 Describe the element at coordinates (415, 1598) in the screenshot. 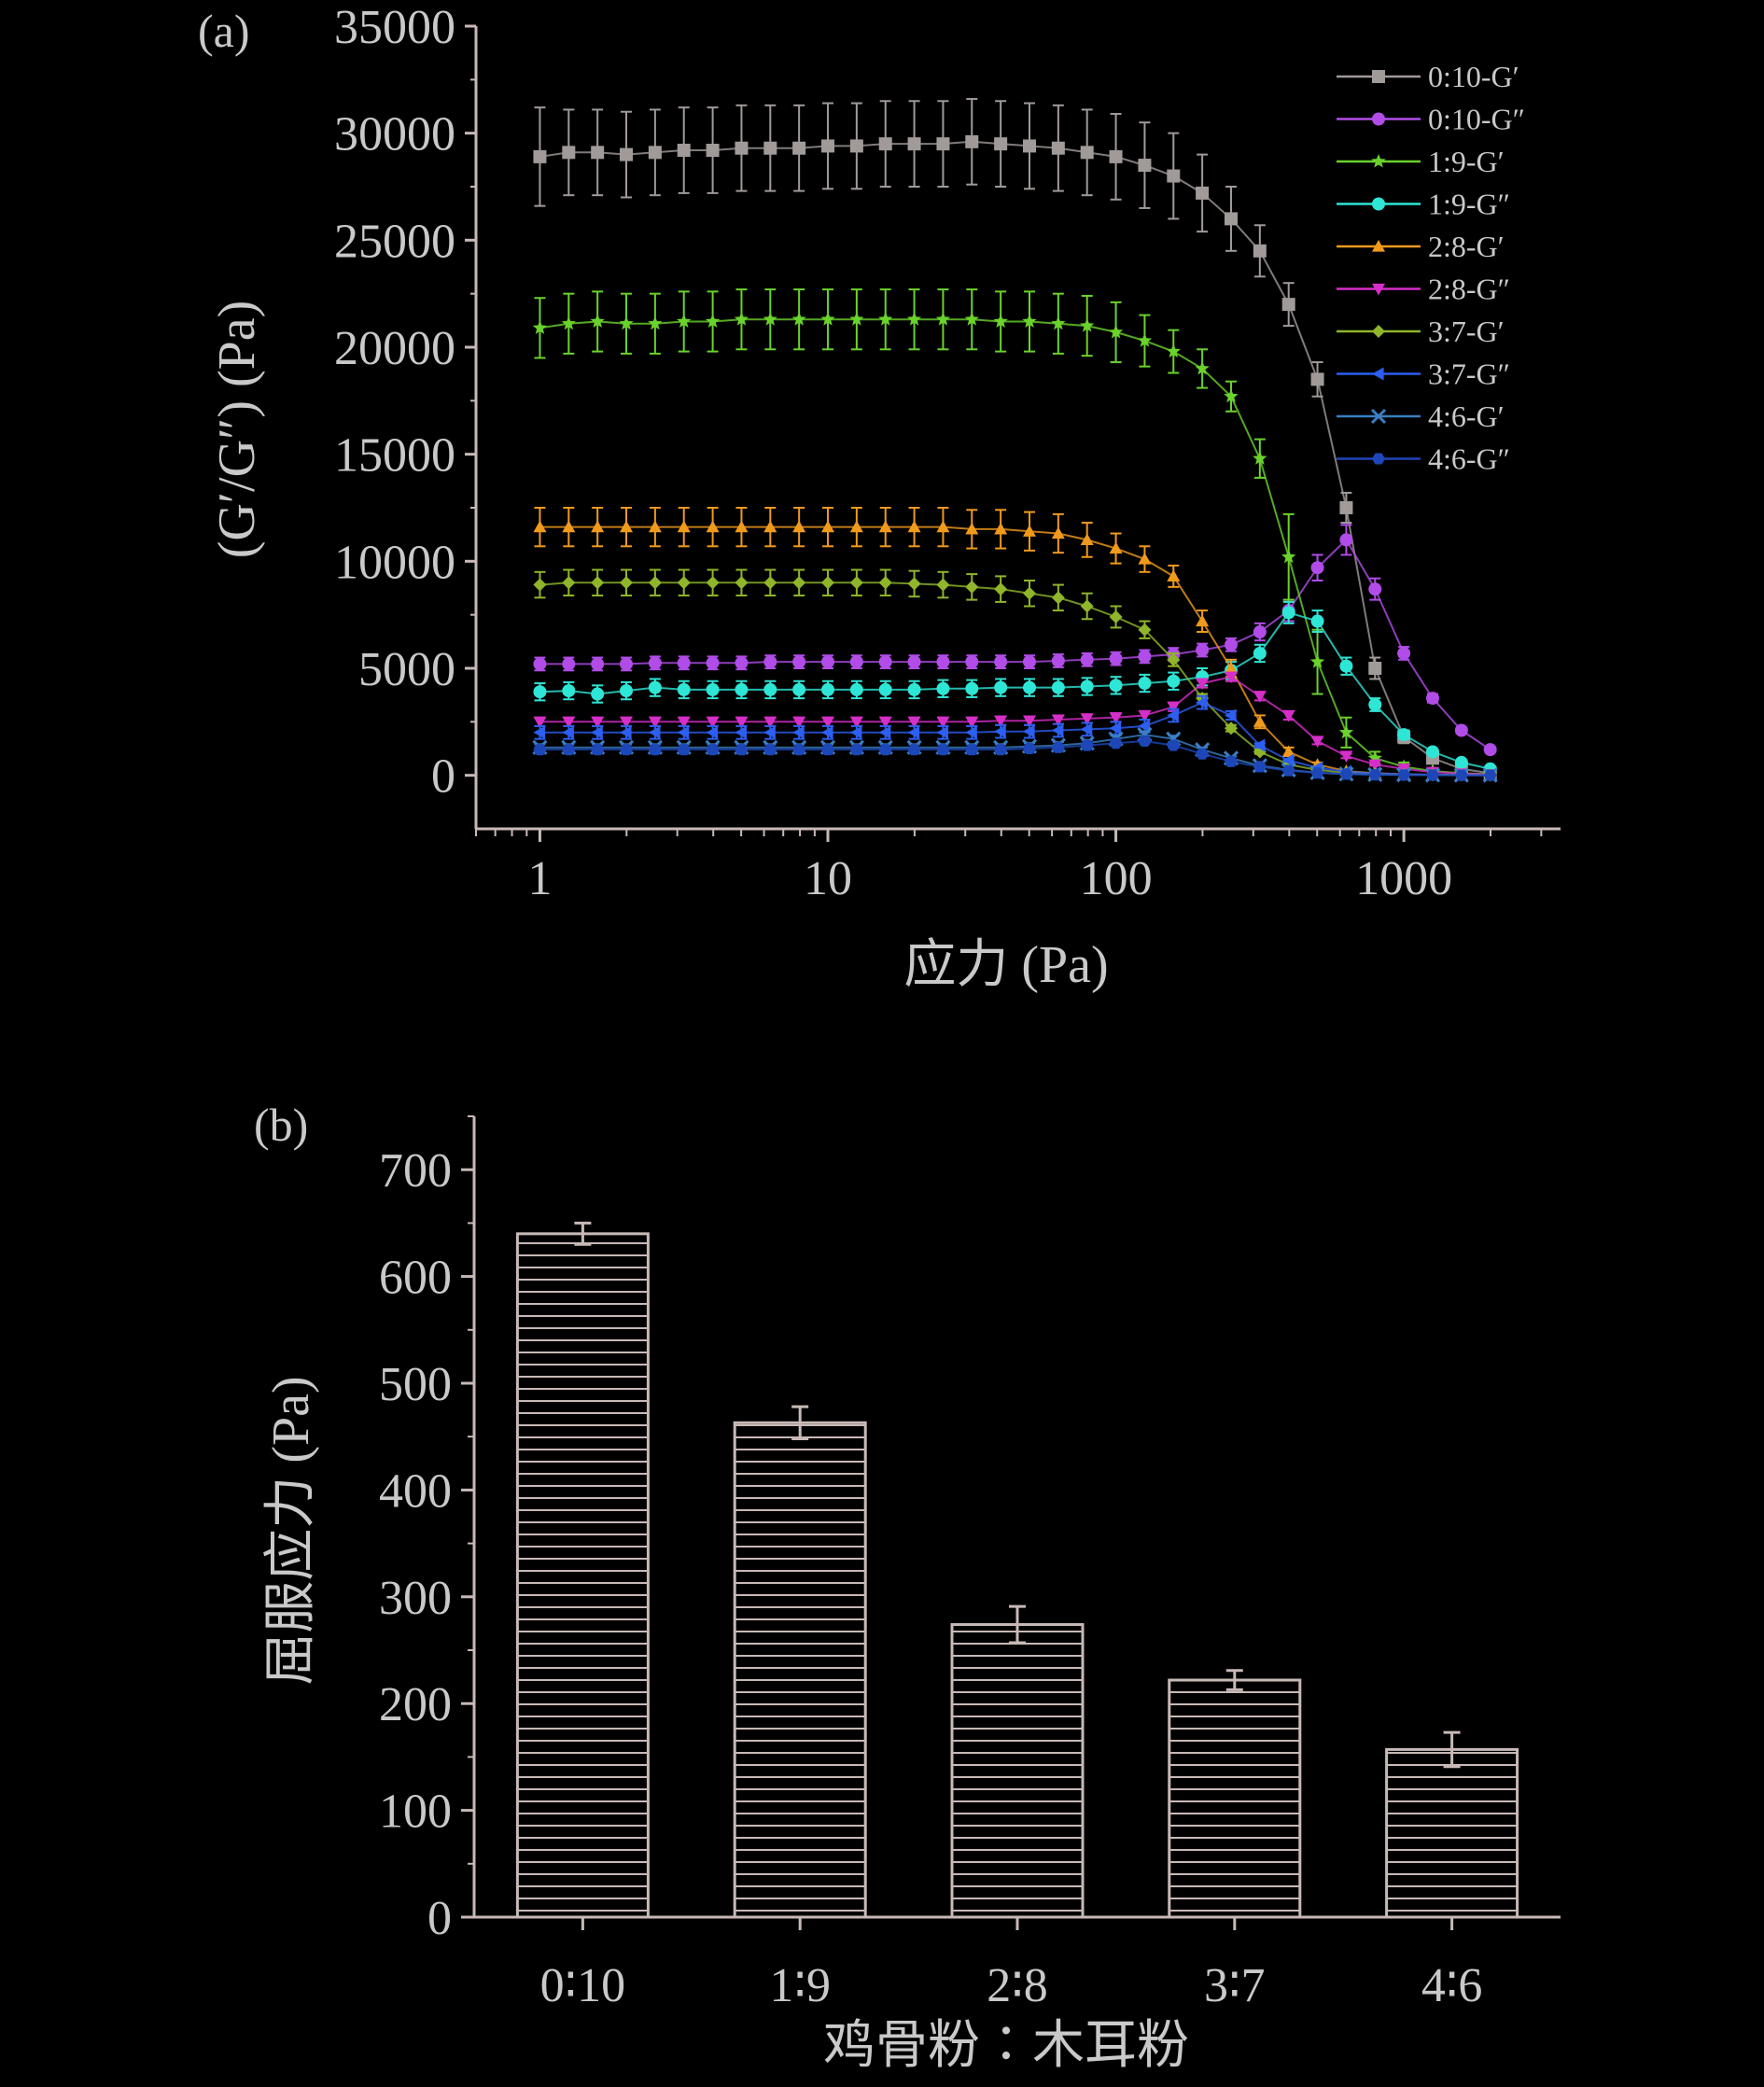

I see `y-tick-label-b: 300` at that location.